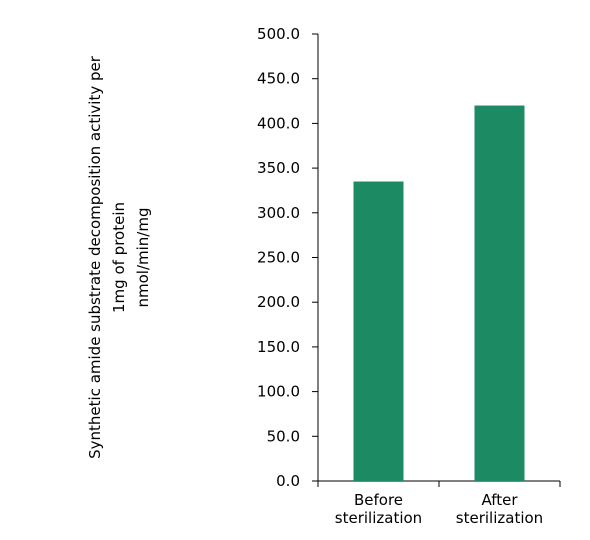 The width and height of the screenshot is (590, 540). Describe the element at coordinates (278, 392) in the screenshot. I see `y-tick-label: 100.0` at that location.